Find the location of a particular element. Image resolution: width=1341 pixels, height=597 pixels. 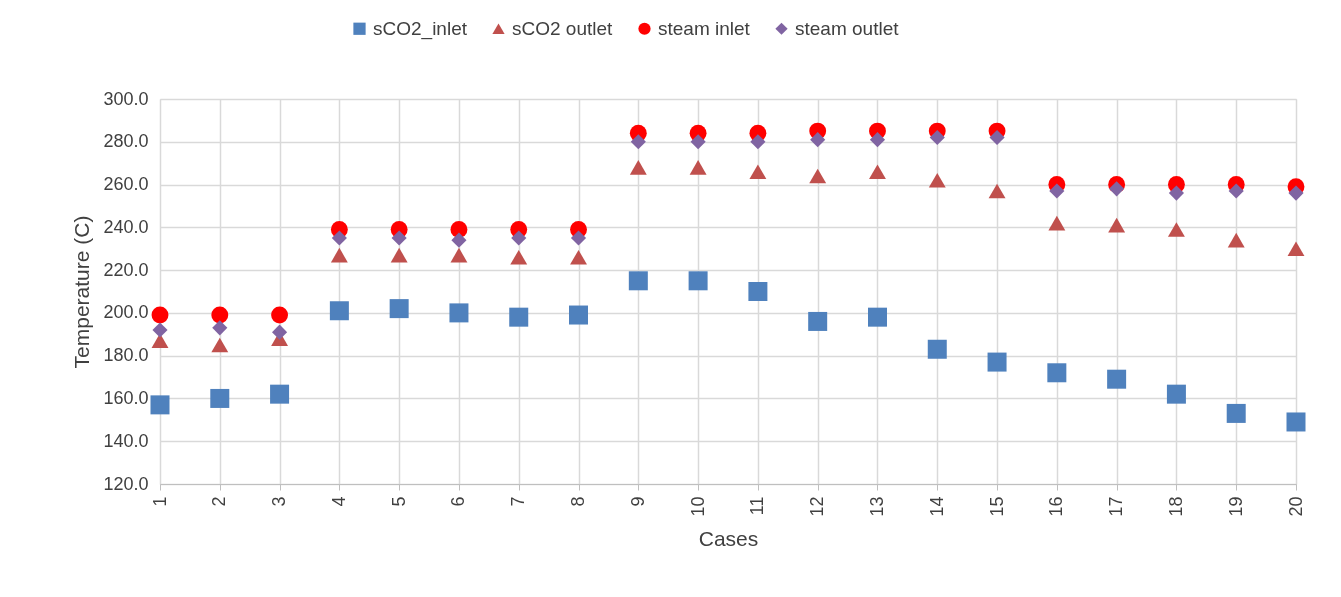

x-tick-label: 11 is located at coordinates (757, 506).